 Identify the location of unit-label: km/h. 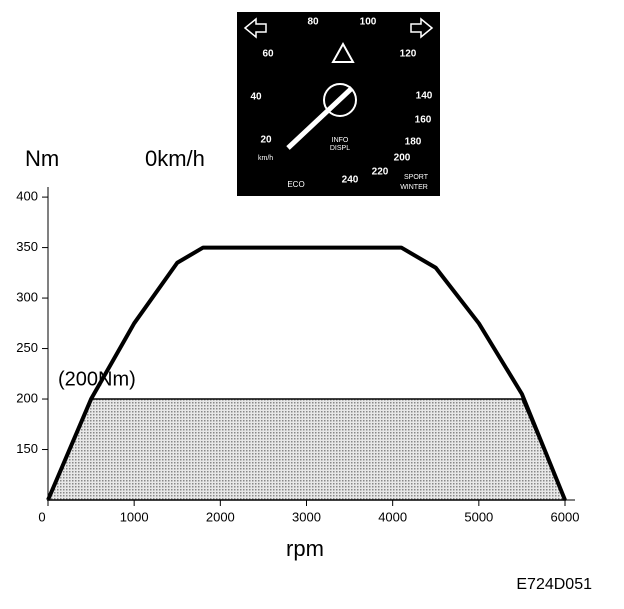
(265, 158).